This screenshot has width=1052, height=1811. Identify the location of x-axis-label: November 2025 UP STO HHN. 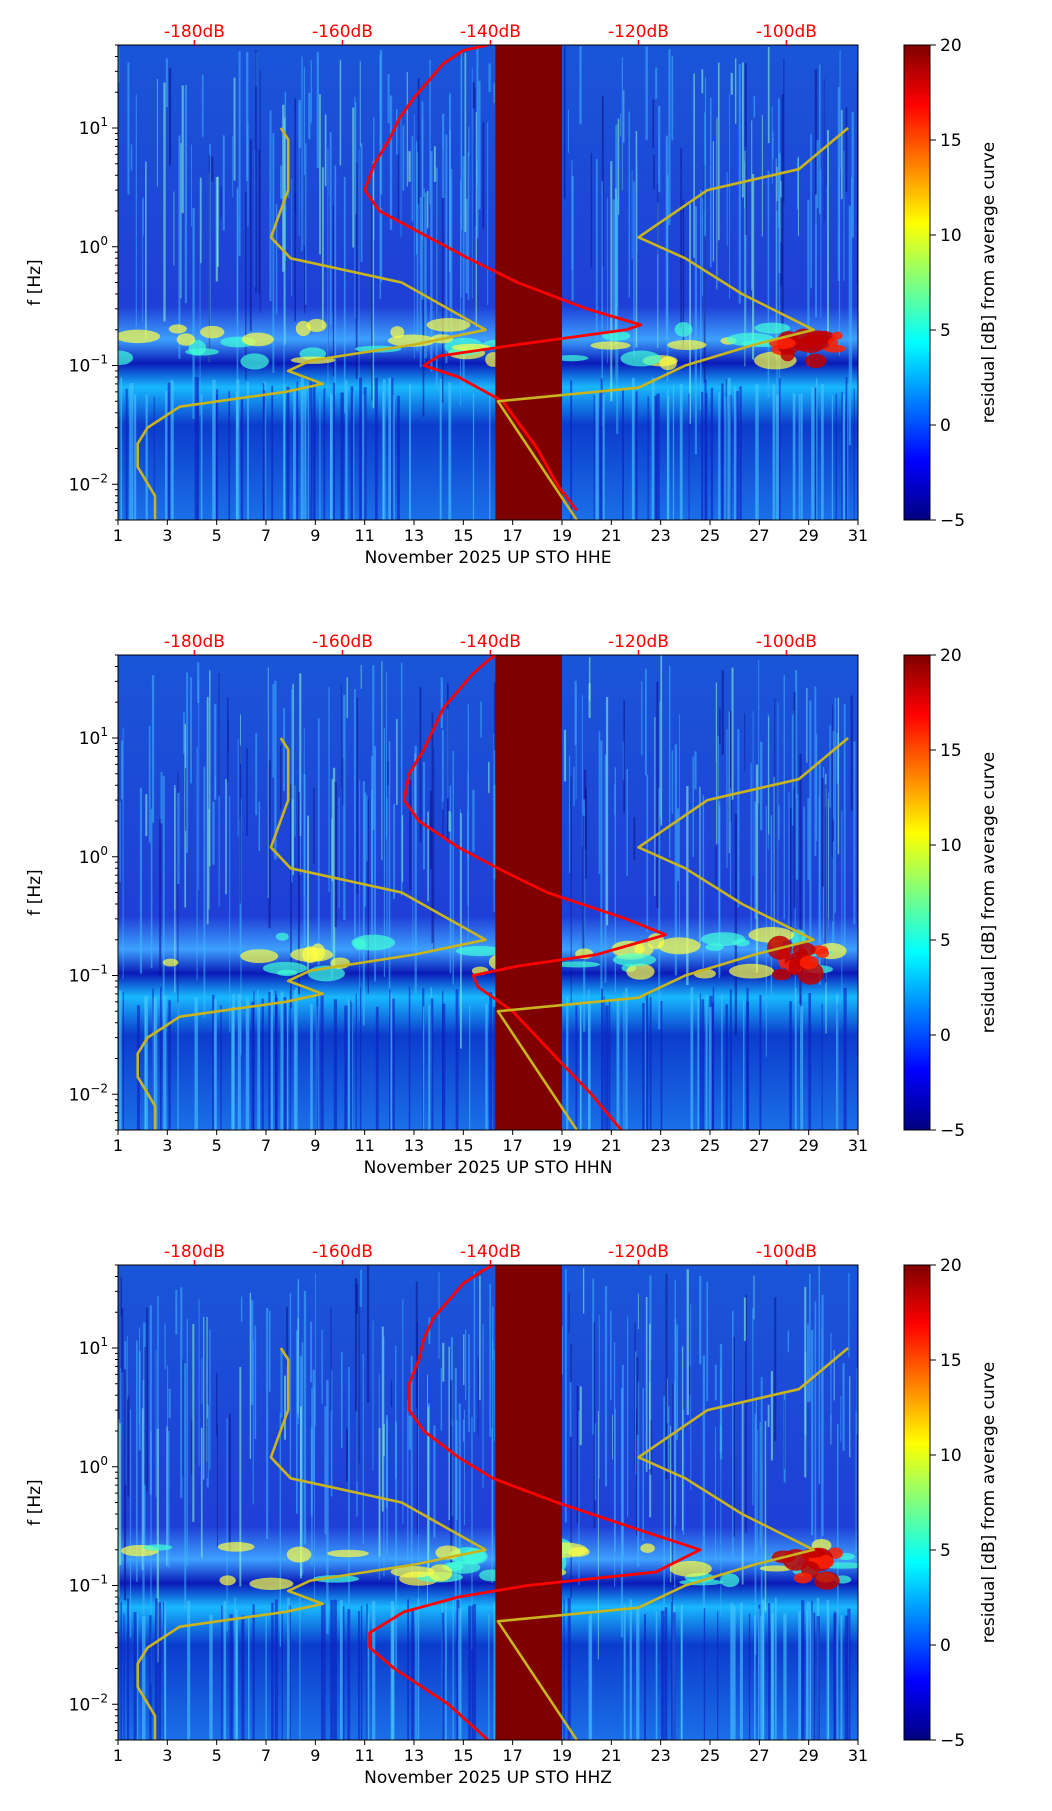
(488, 1168).